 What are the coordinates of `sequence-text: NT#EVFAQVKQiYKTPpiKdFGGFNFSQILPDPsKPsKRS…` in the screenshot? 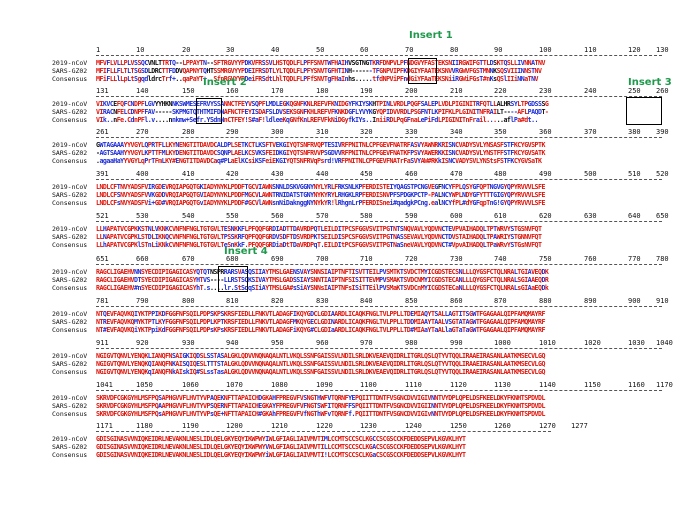 It's located at (321, 330).